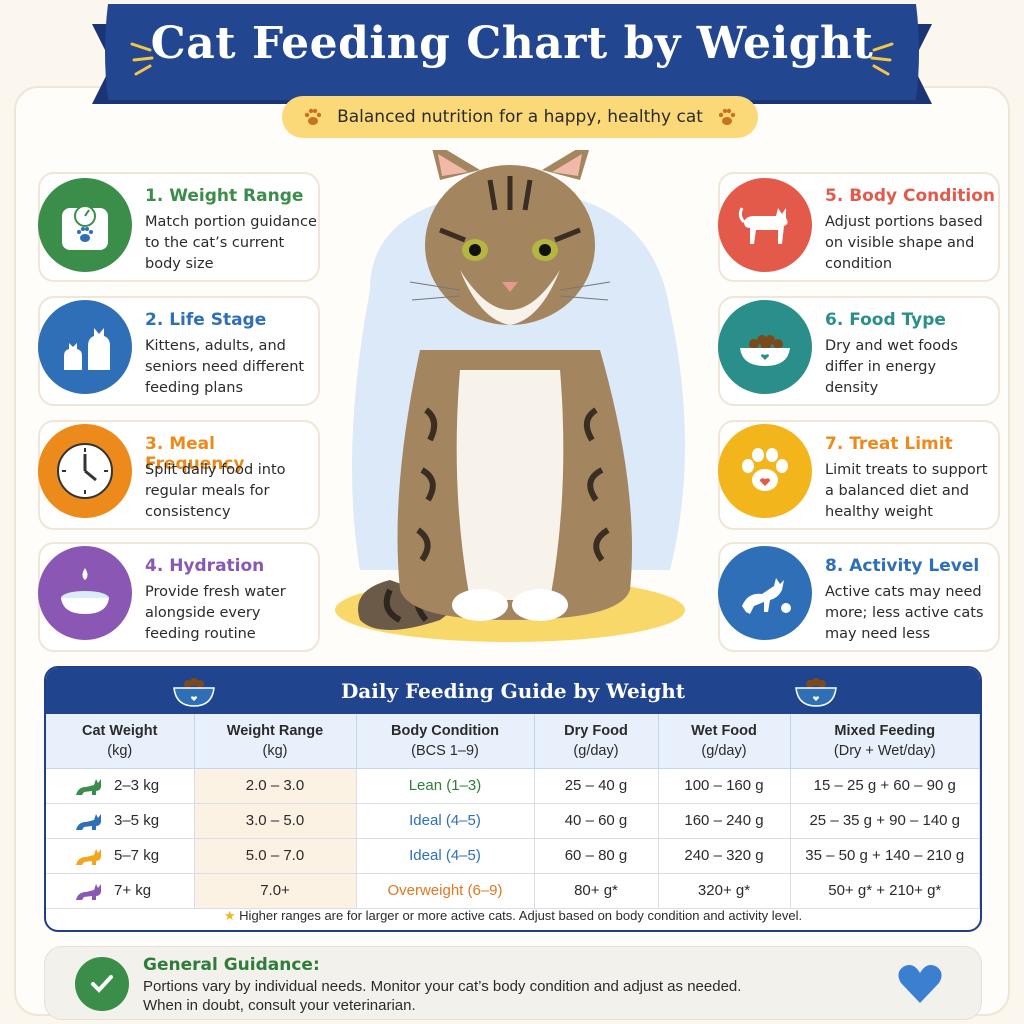  Describe the element at coordinates (920, 984) in the screenshot. I see `heart-icon` at that location.